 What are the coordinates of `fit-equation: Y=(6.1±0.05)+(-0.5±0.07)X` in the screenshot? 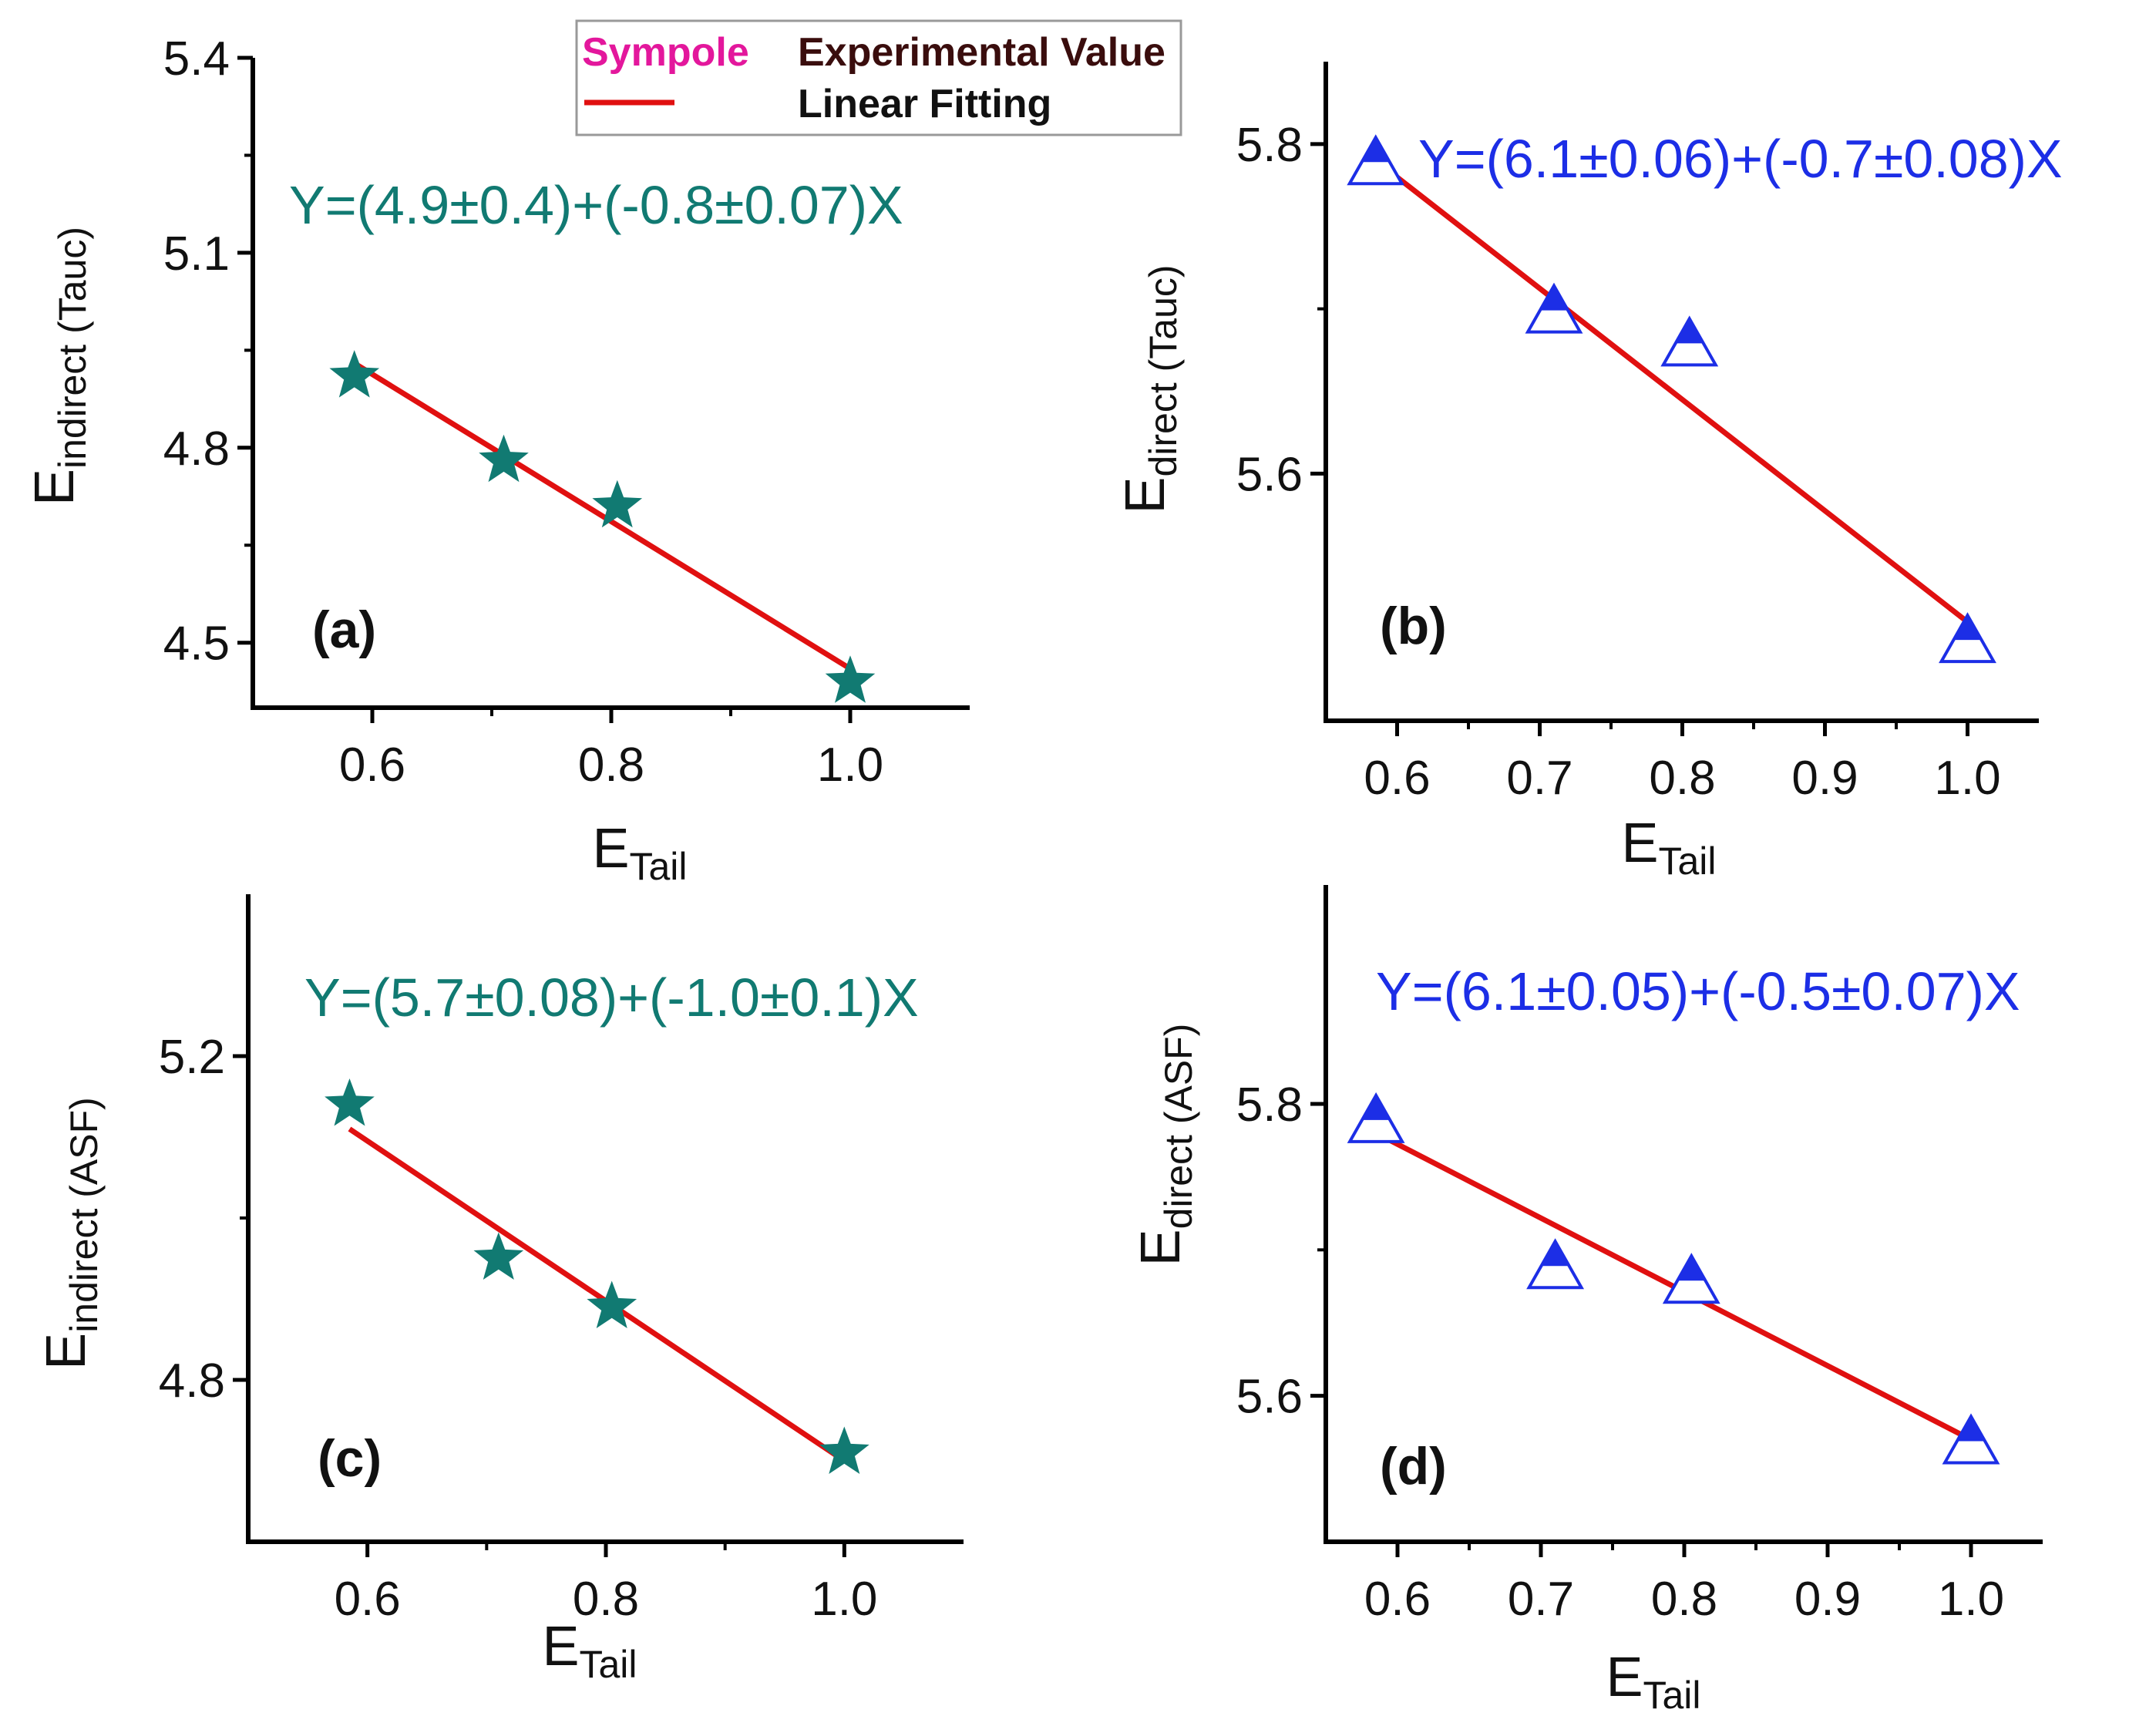 It's located at (1698, 991).